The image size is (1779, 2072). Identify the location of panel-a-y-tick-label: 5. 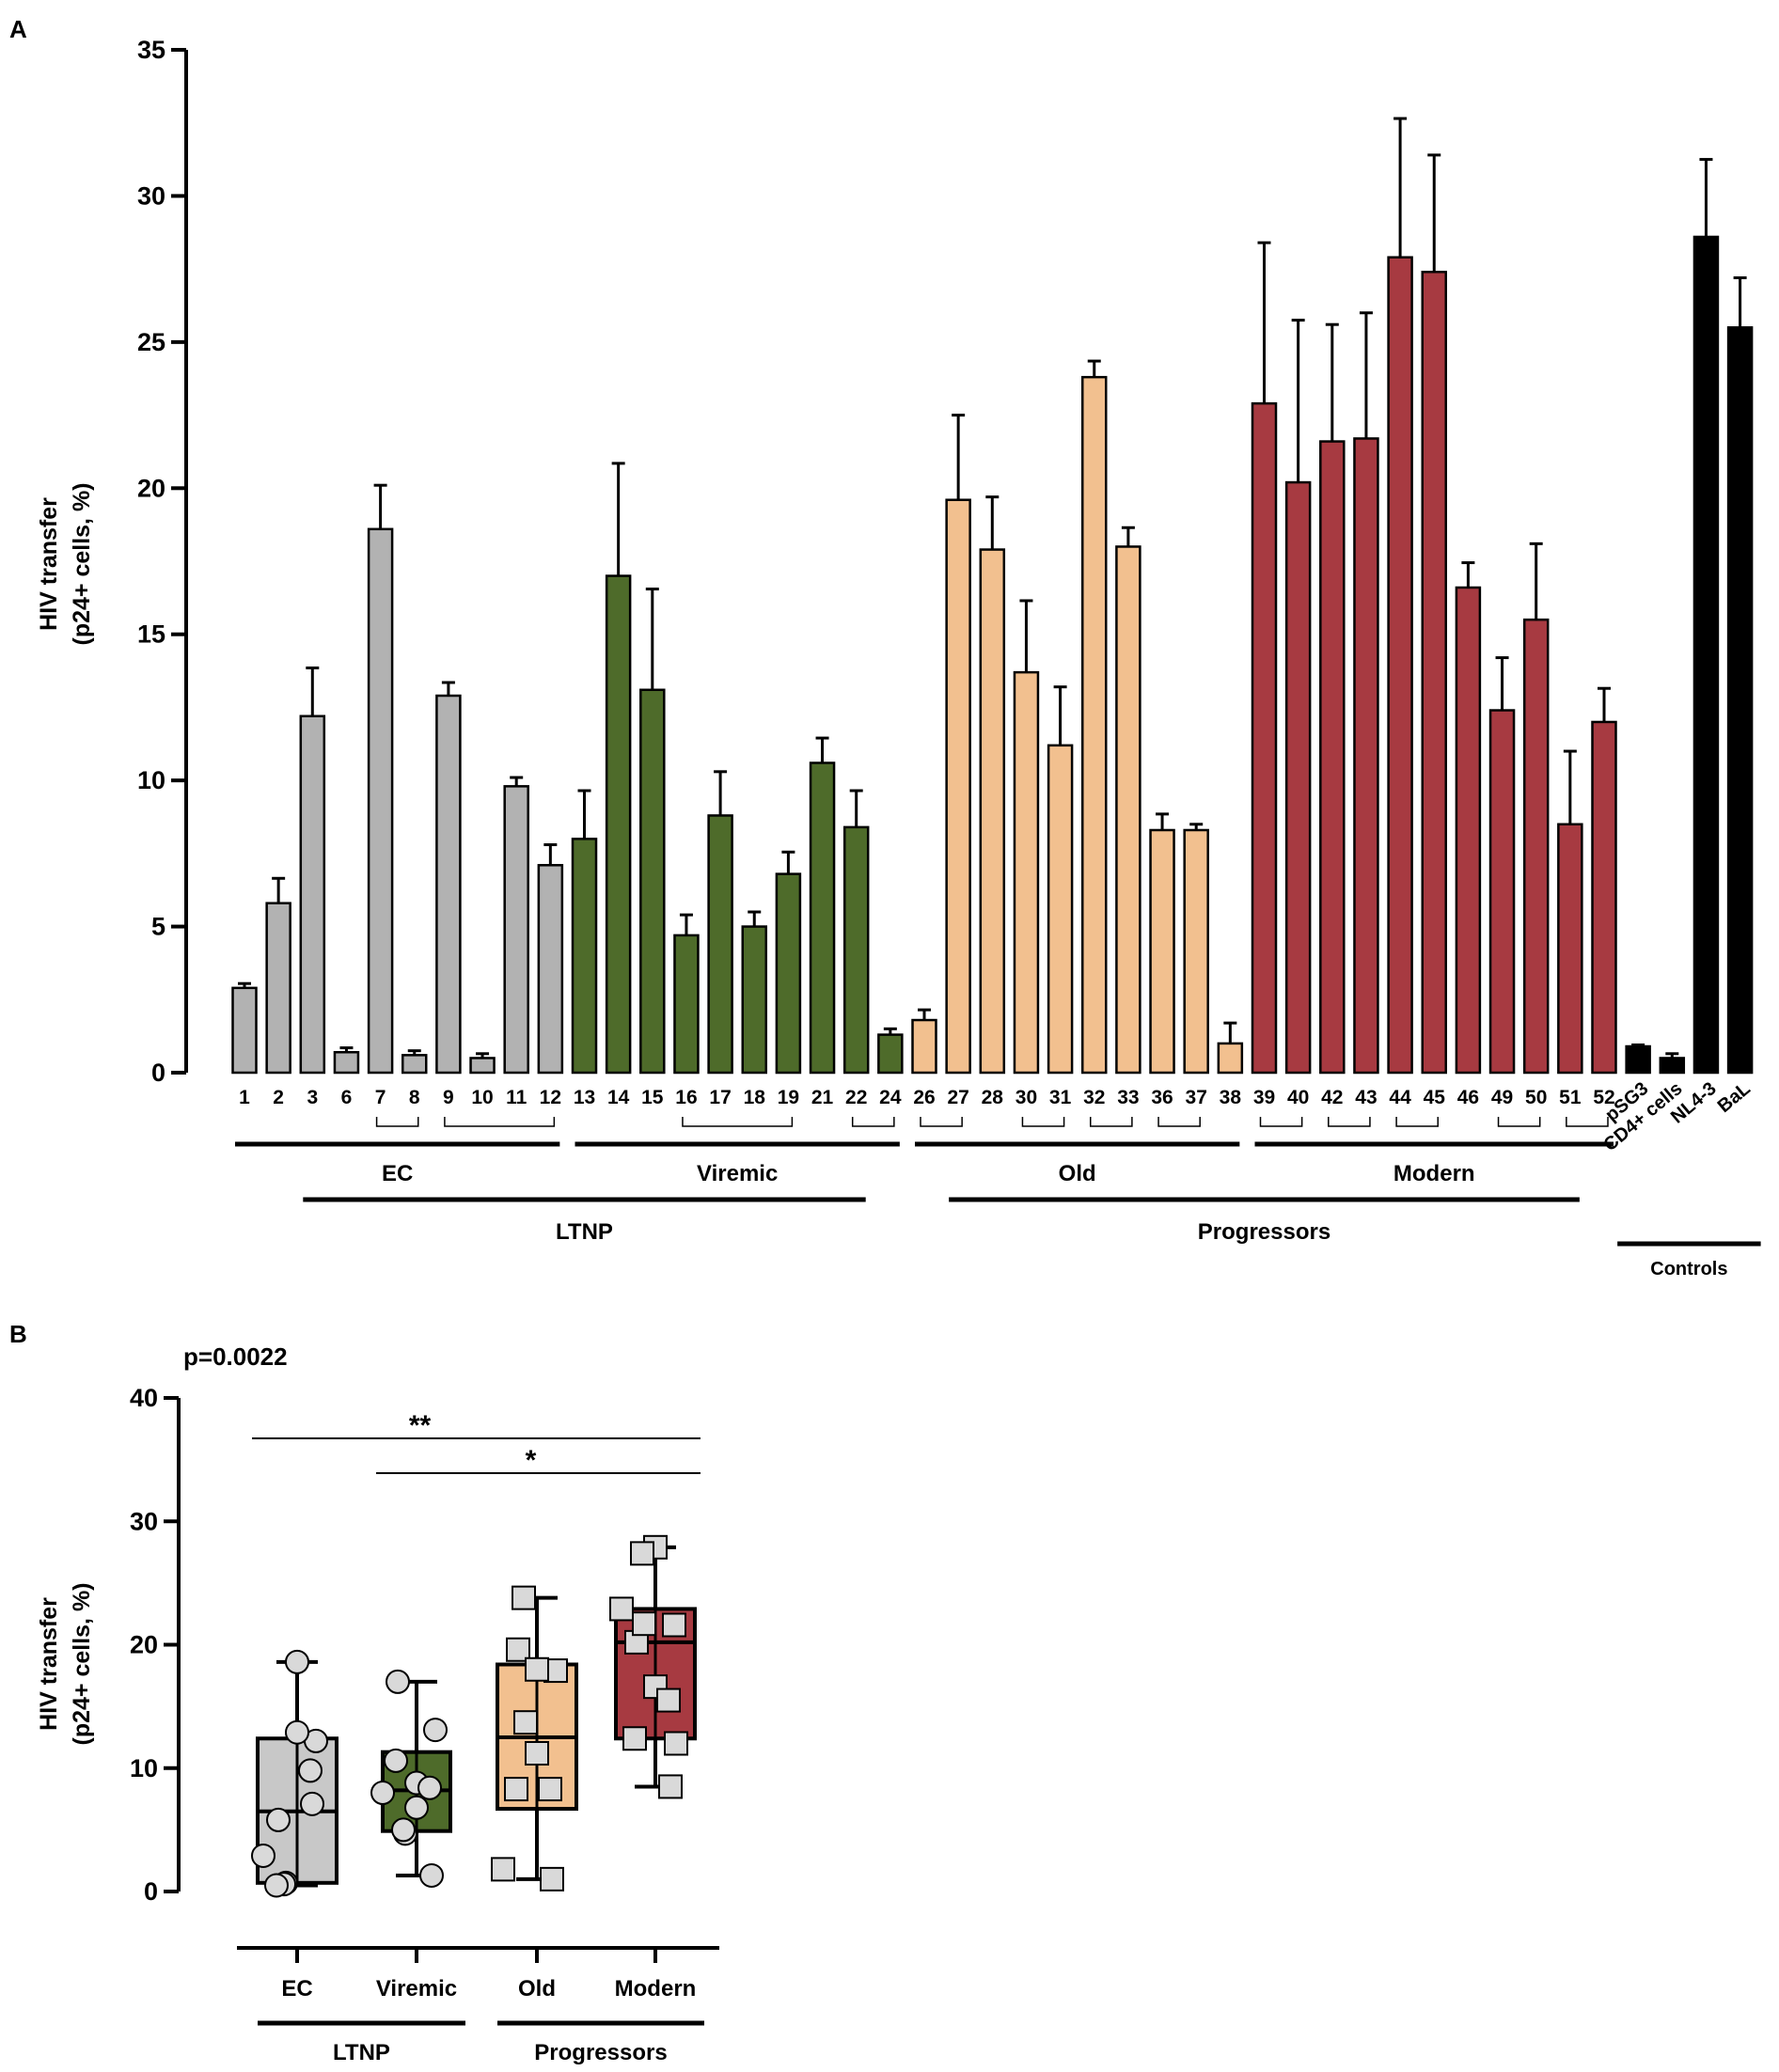
(158, 927).